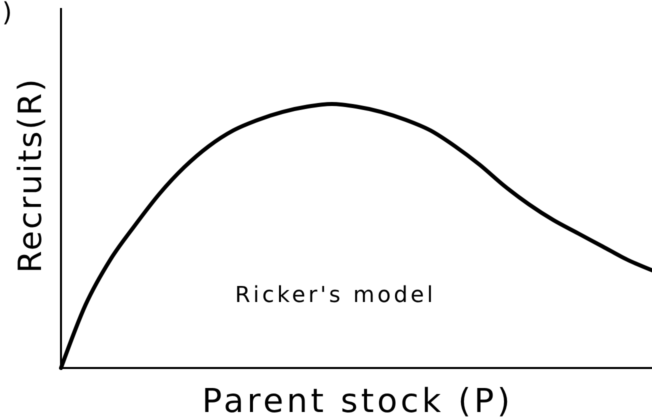 The width and height of the screenshot is (652, 419). I want to click on x-axis-title: Parent stock (P), so click(356, 400).